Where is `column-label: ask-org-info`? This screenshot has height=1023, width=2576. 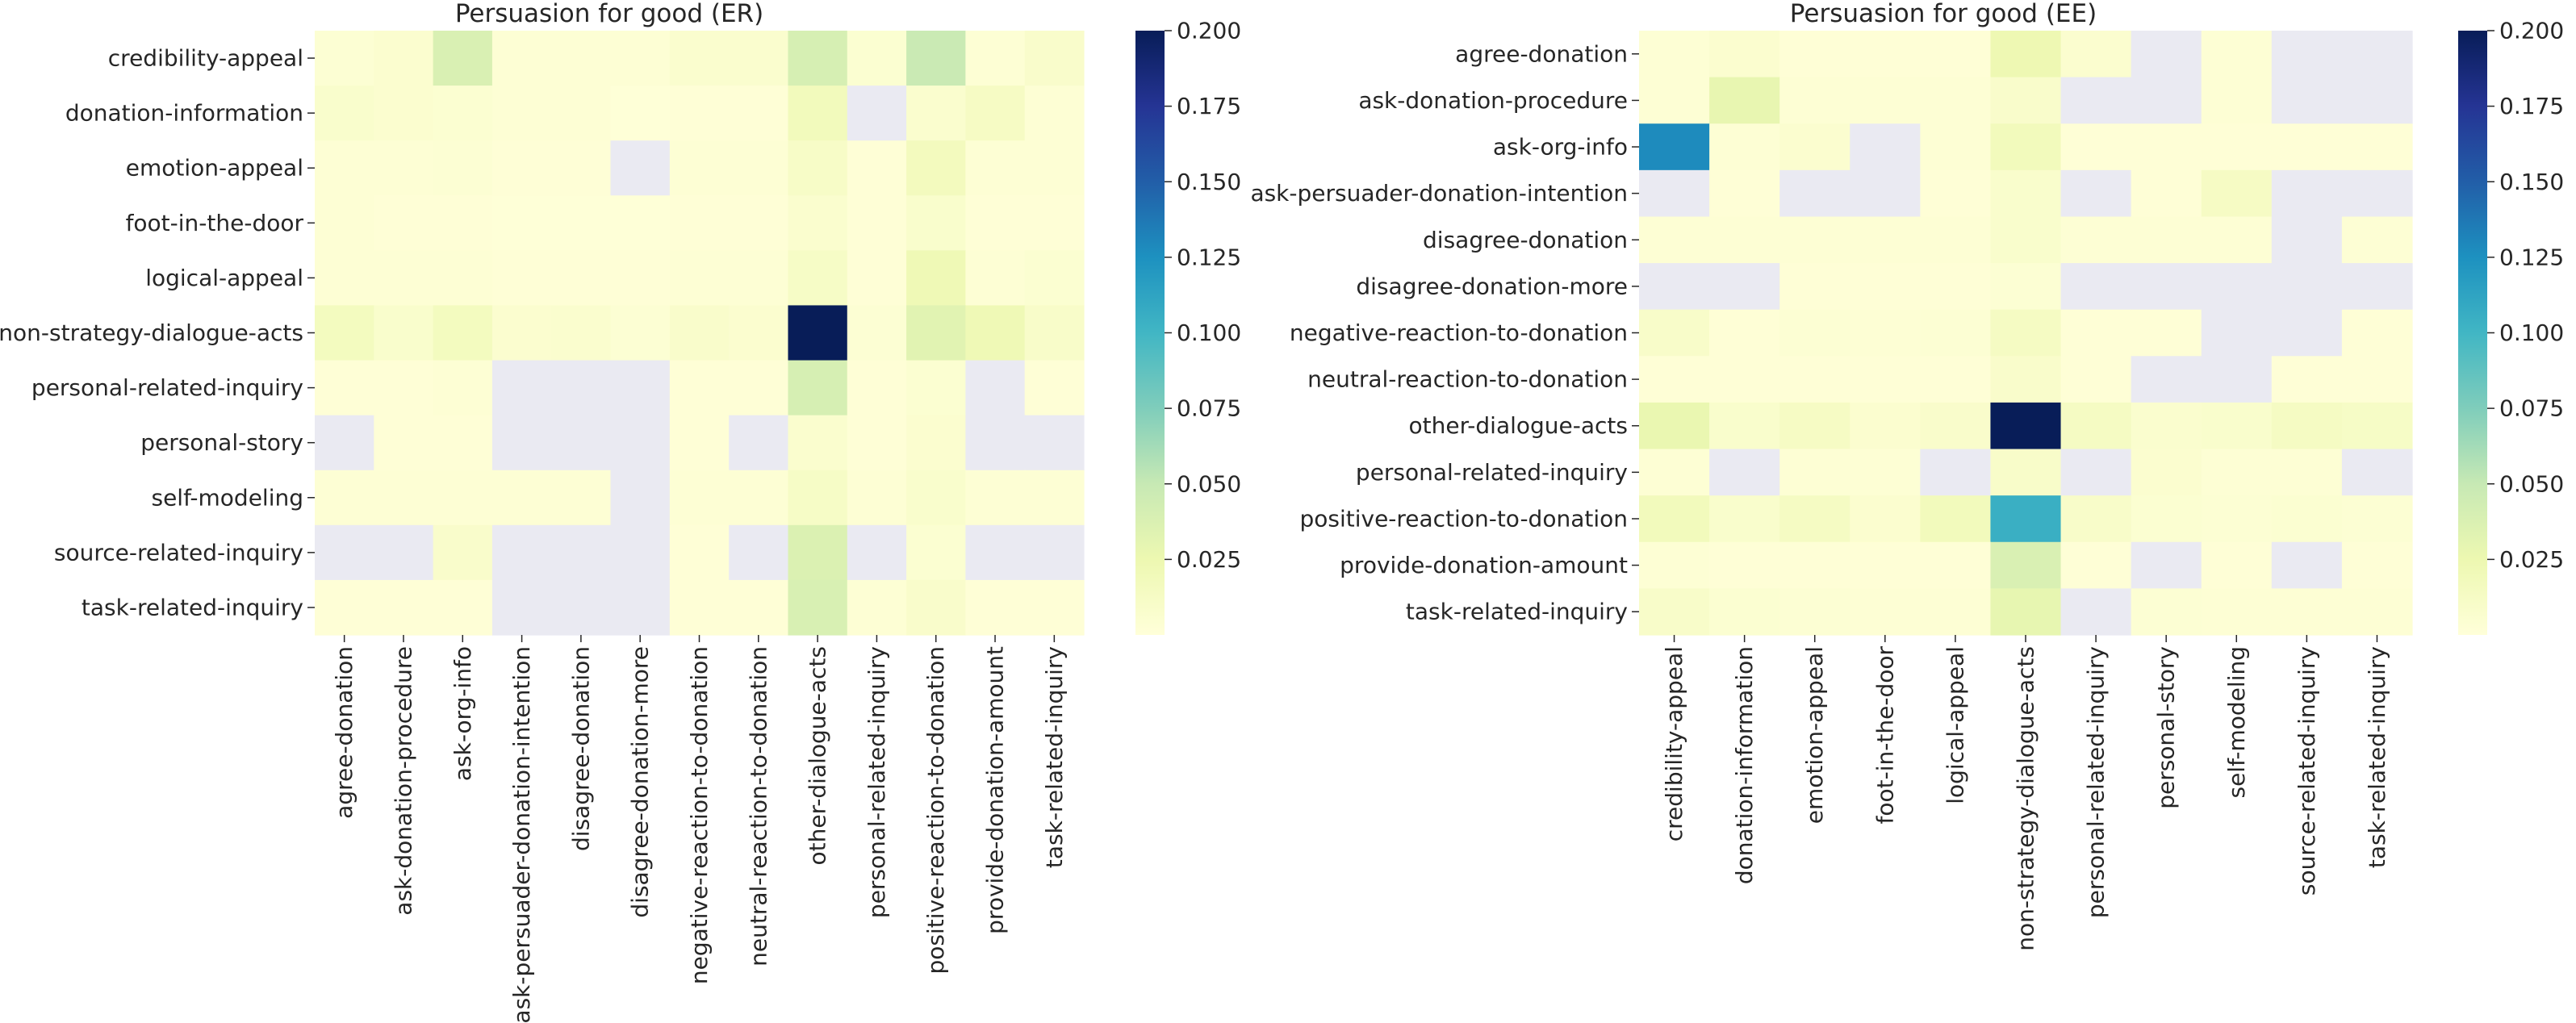
column-label: ask-org-info is located at coordinates (463, 713).